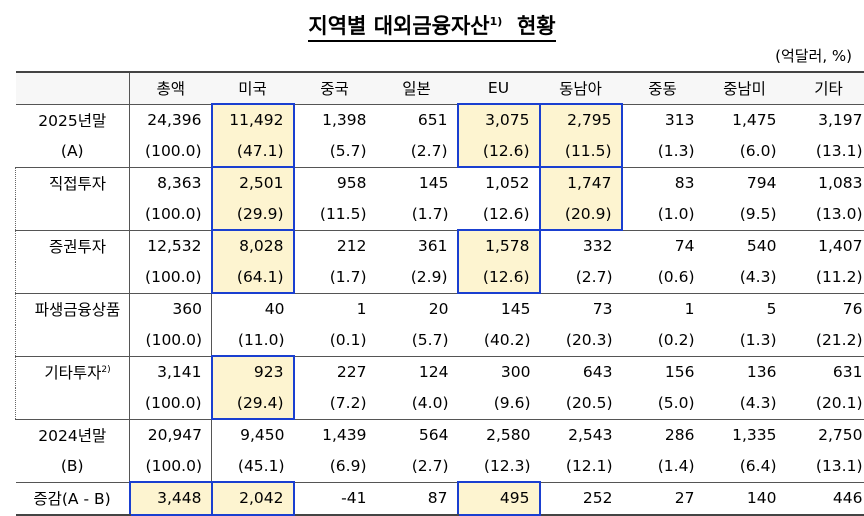 This screenshot has width=864, height=516. What do you see at coordinates (499, 372) in the screenshot?
I see `value-cell: 300` at bounding box center [499, 372].